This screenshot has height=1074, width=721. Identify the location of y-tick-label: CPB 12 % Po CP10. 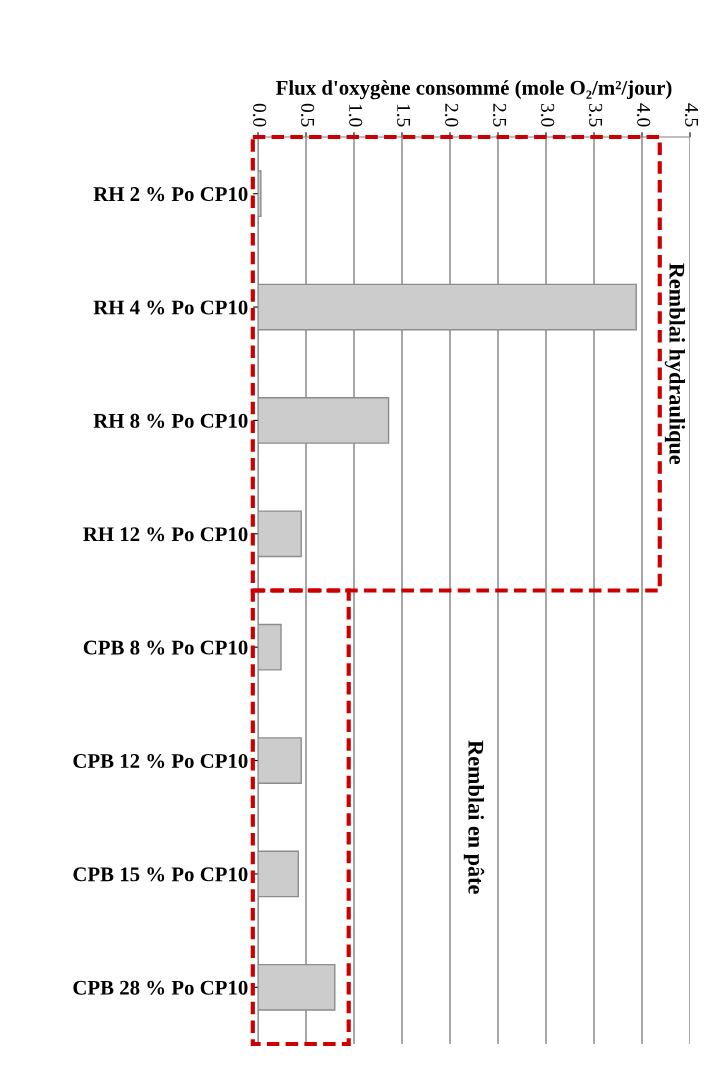
(160, 761).